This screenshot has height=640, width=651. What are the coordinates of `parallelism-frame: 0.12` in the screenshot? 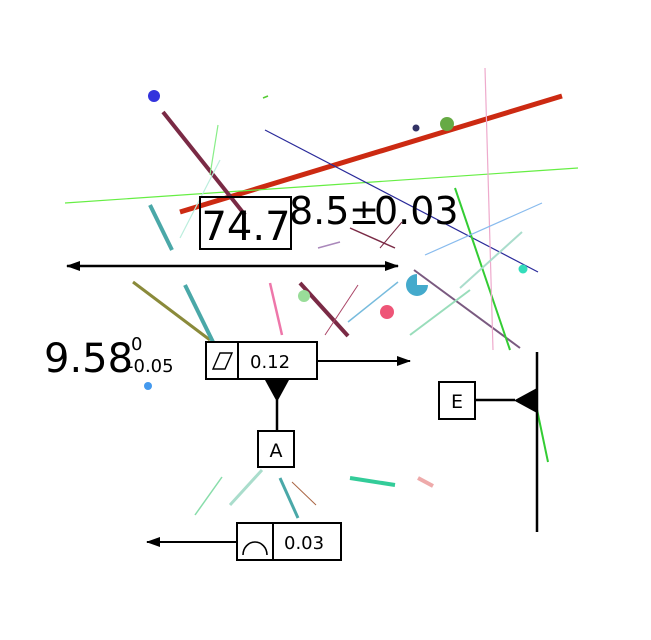 It's located at (308, 360).